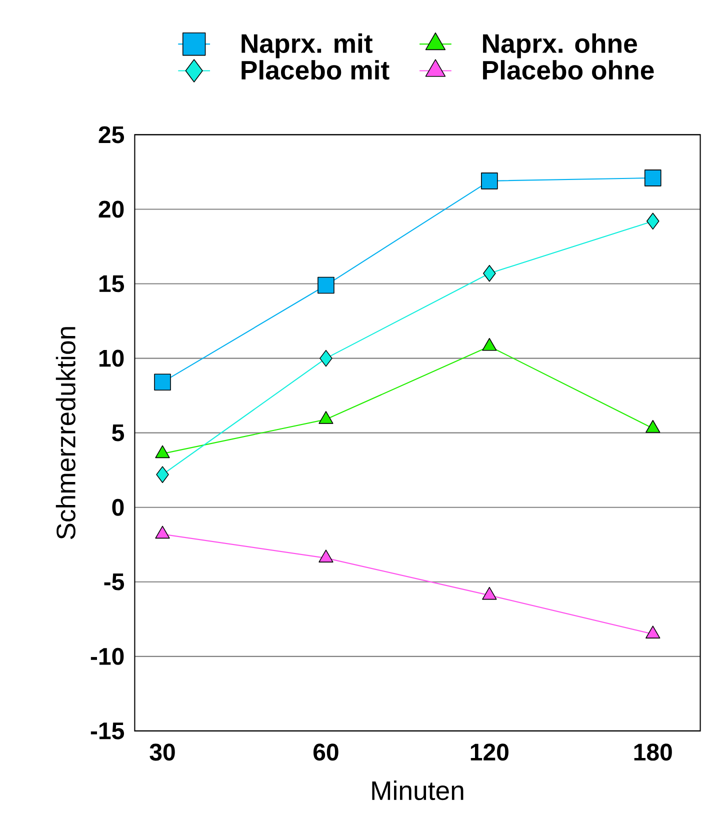  I want to click on y-axis-title: Schmerzreduktion, so click(66, 433).